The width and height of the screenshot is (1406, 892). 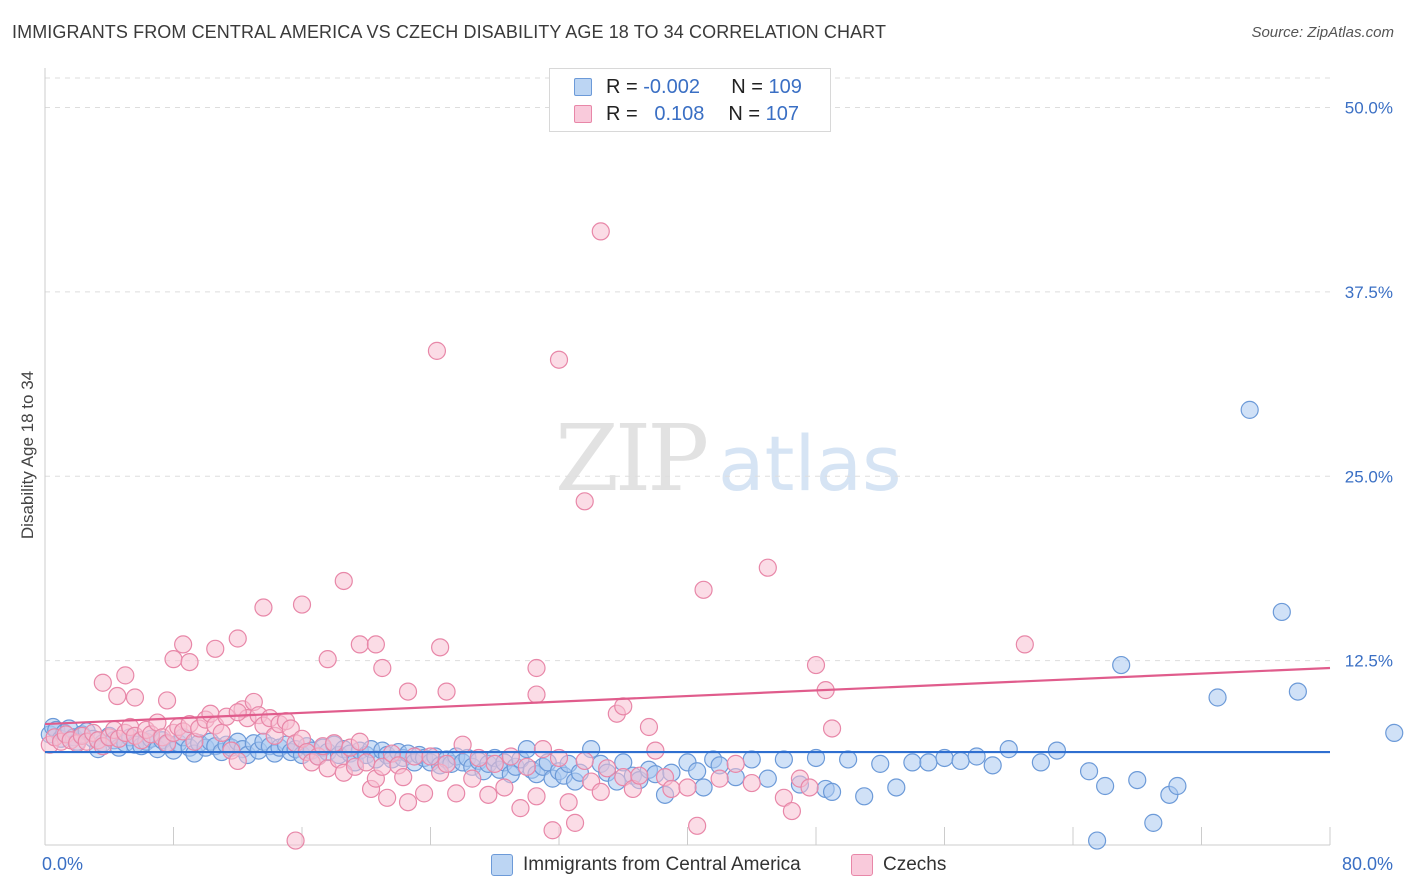 I want to click on legend-row-pink: R = 0.108 N = 107, so click(x=686, y=114).